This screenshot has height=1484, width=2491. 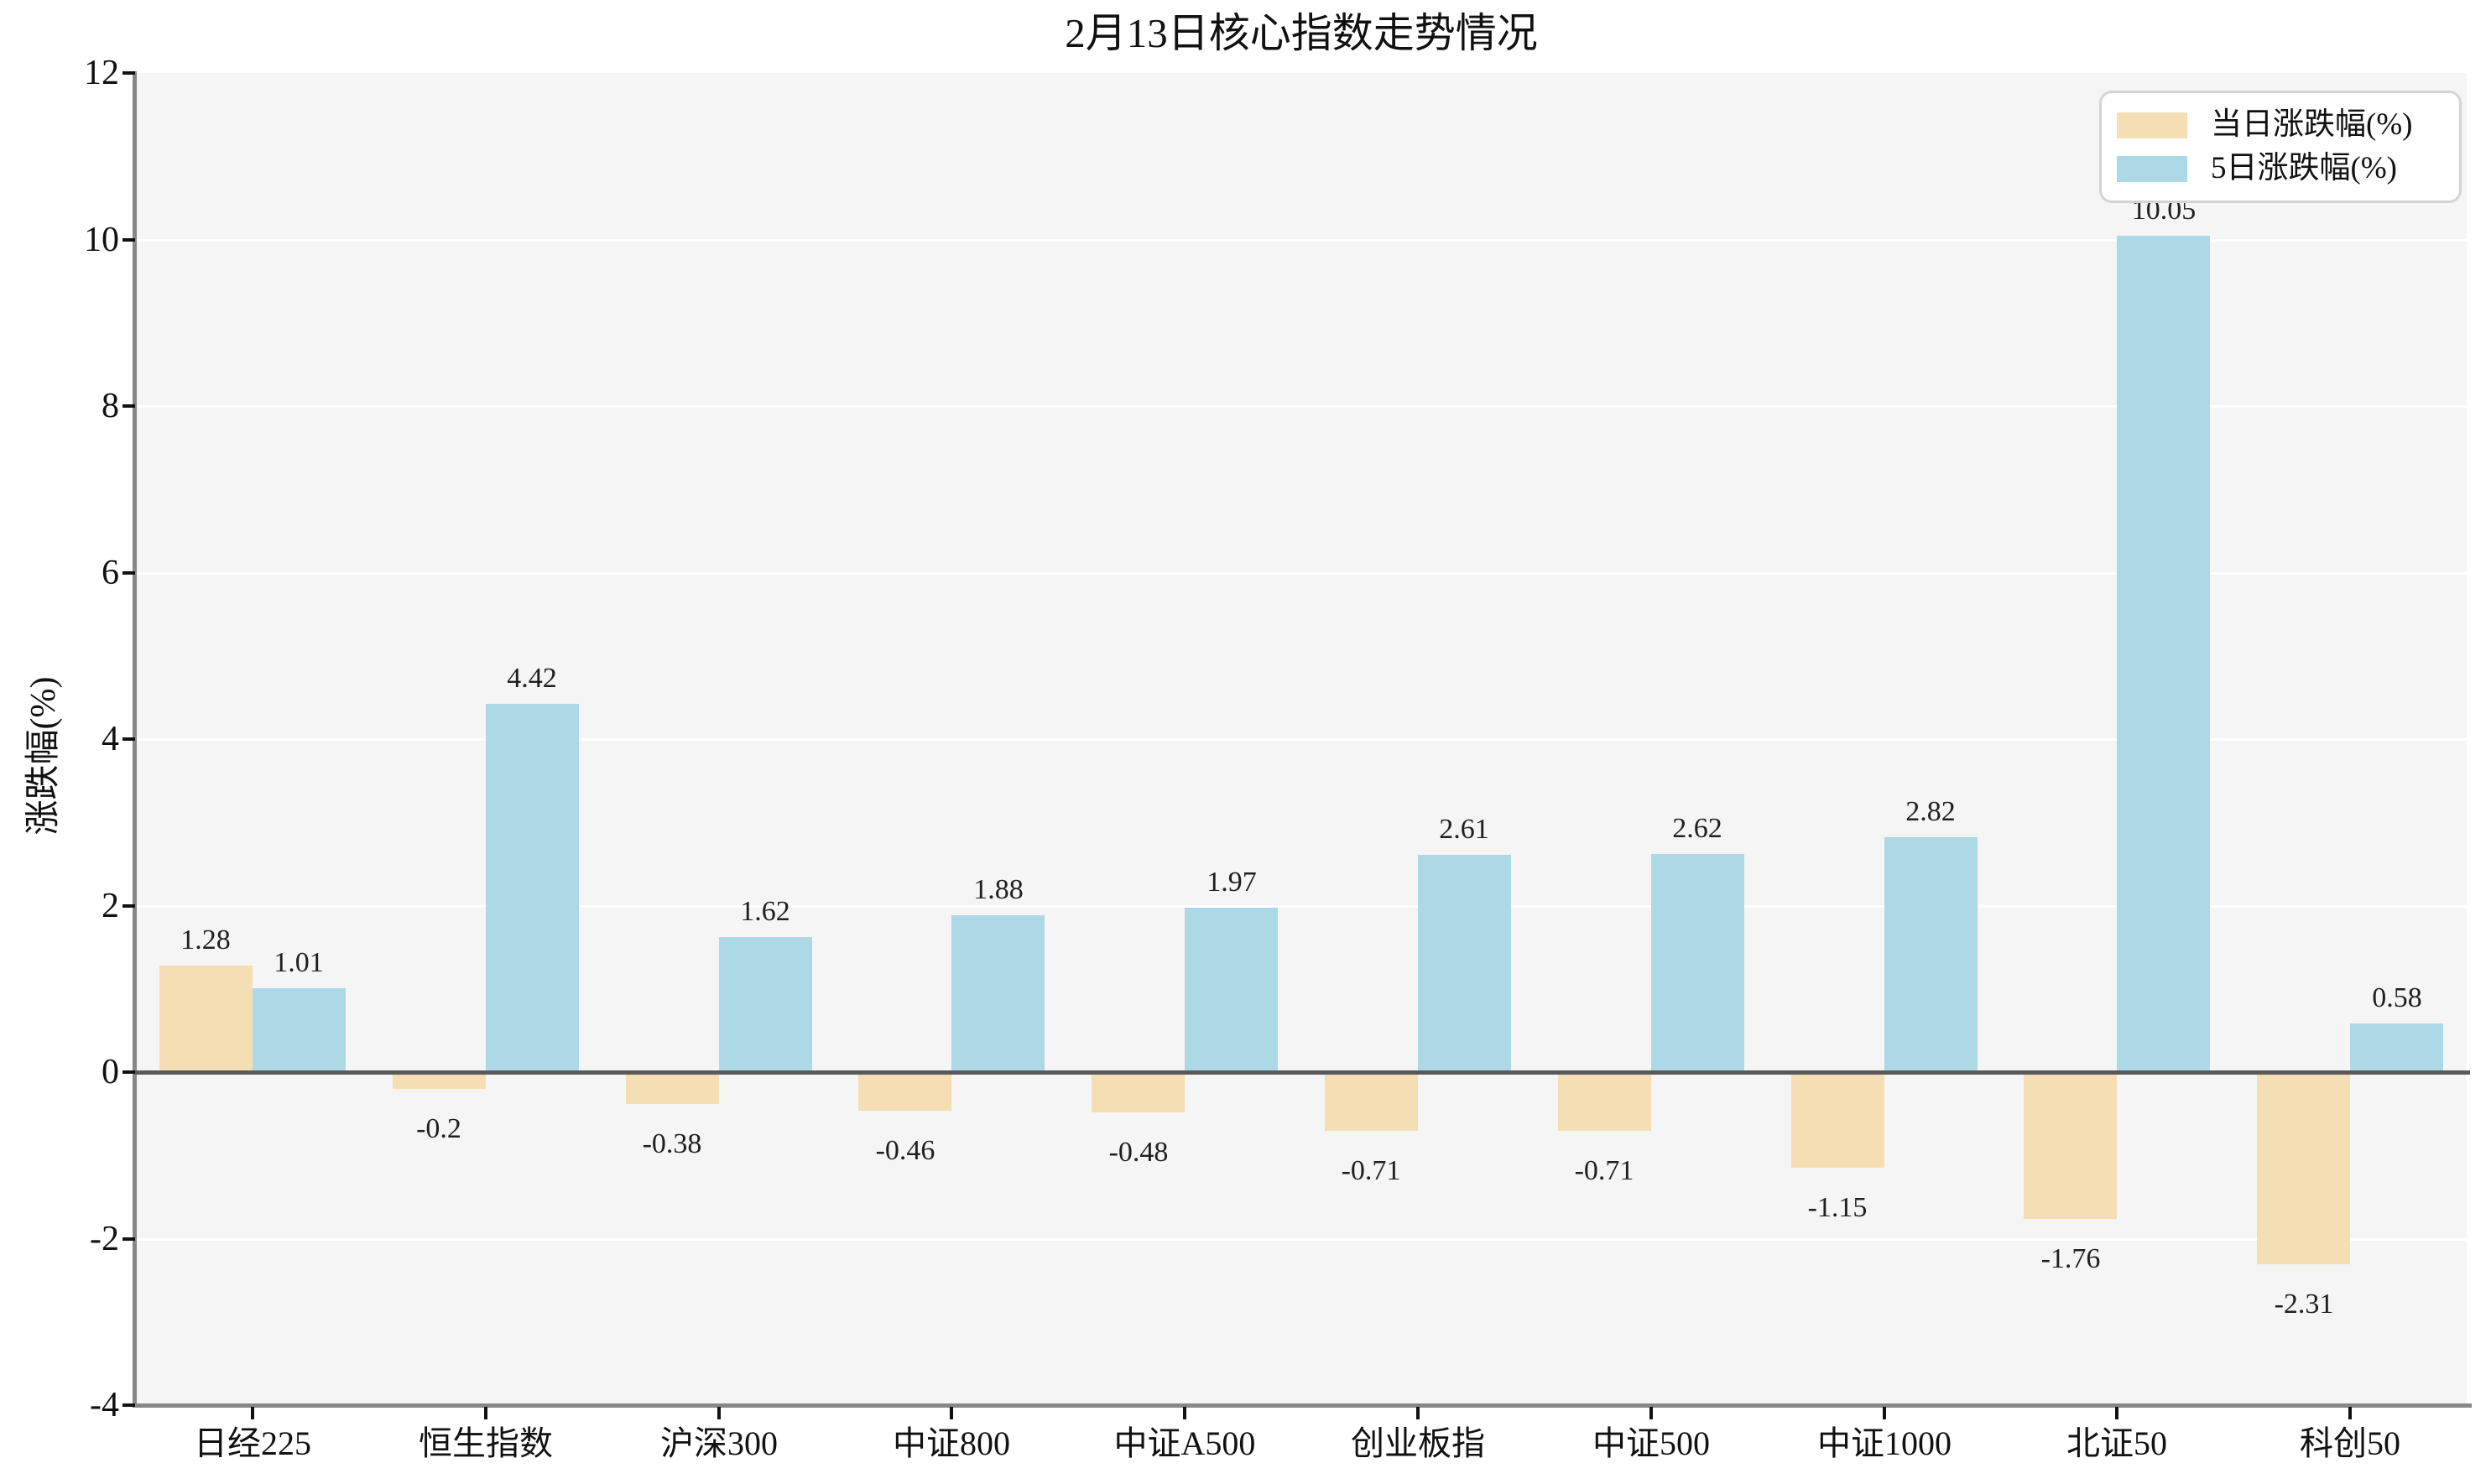 What do you see at coordinates (252, 1443) in the screenshot?
I see `x-tick-label-日经225: 日经225` at bounding box center [252, 1443].